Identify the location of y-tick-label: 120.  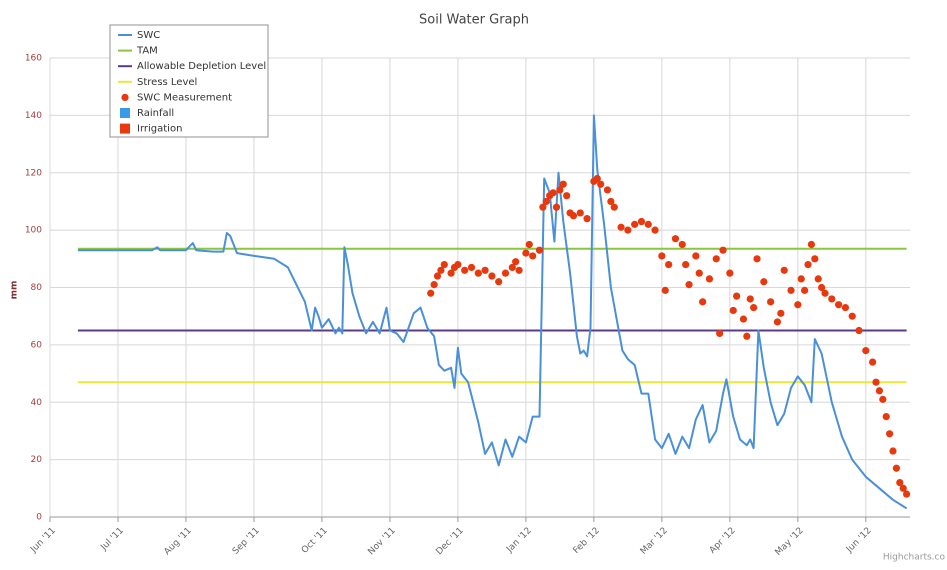
(33, 173).